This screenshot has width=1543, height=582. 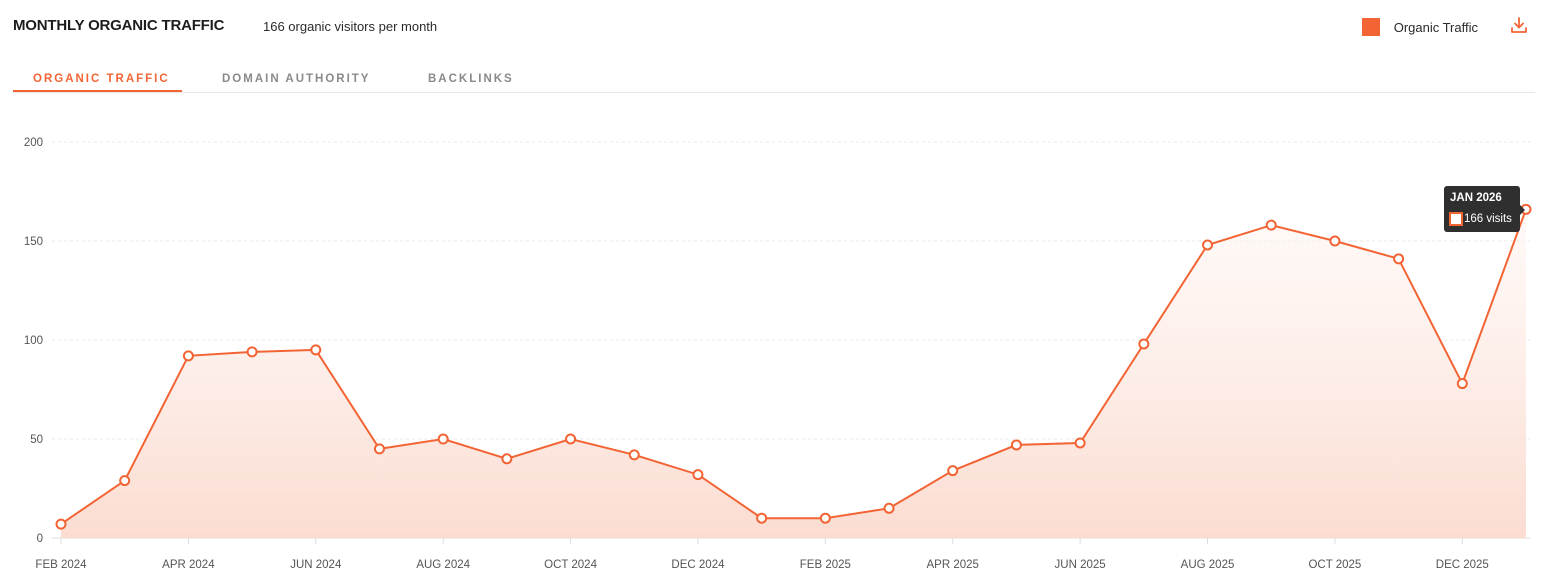 What do you see at coordinates (36, 440) in the screenshot?
I see `y-tick-label: 50` at bounding box center [36, 440].